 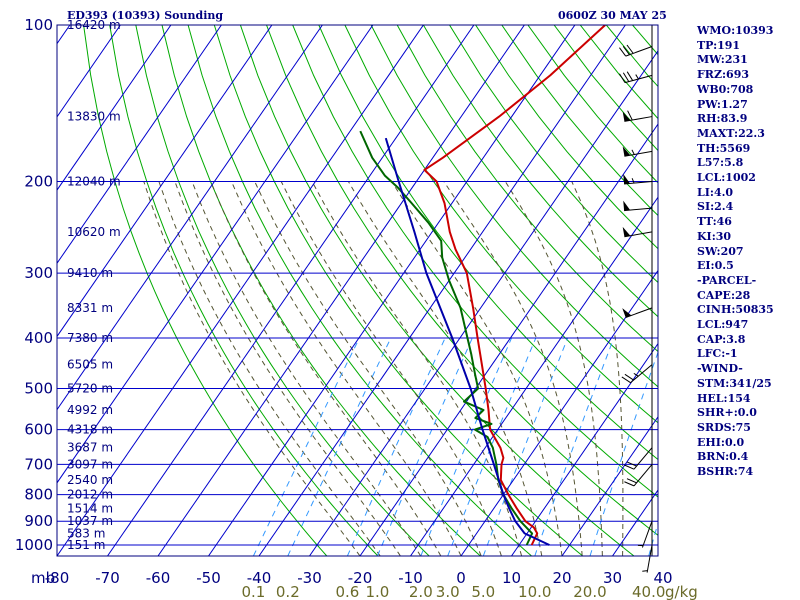 What do you see at coordinates (86, 545) in the screenshot?
I see `height-label: 151 m` at bounding box center [86, 545].